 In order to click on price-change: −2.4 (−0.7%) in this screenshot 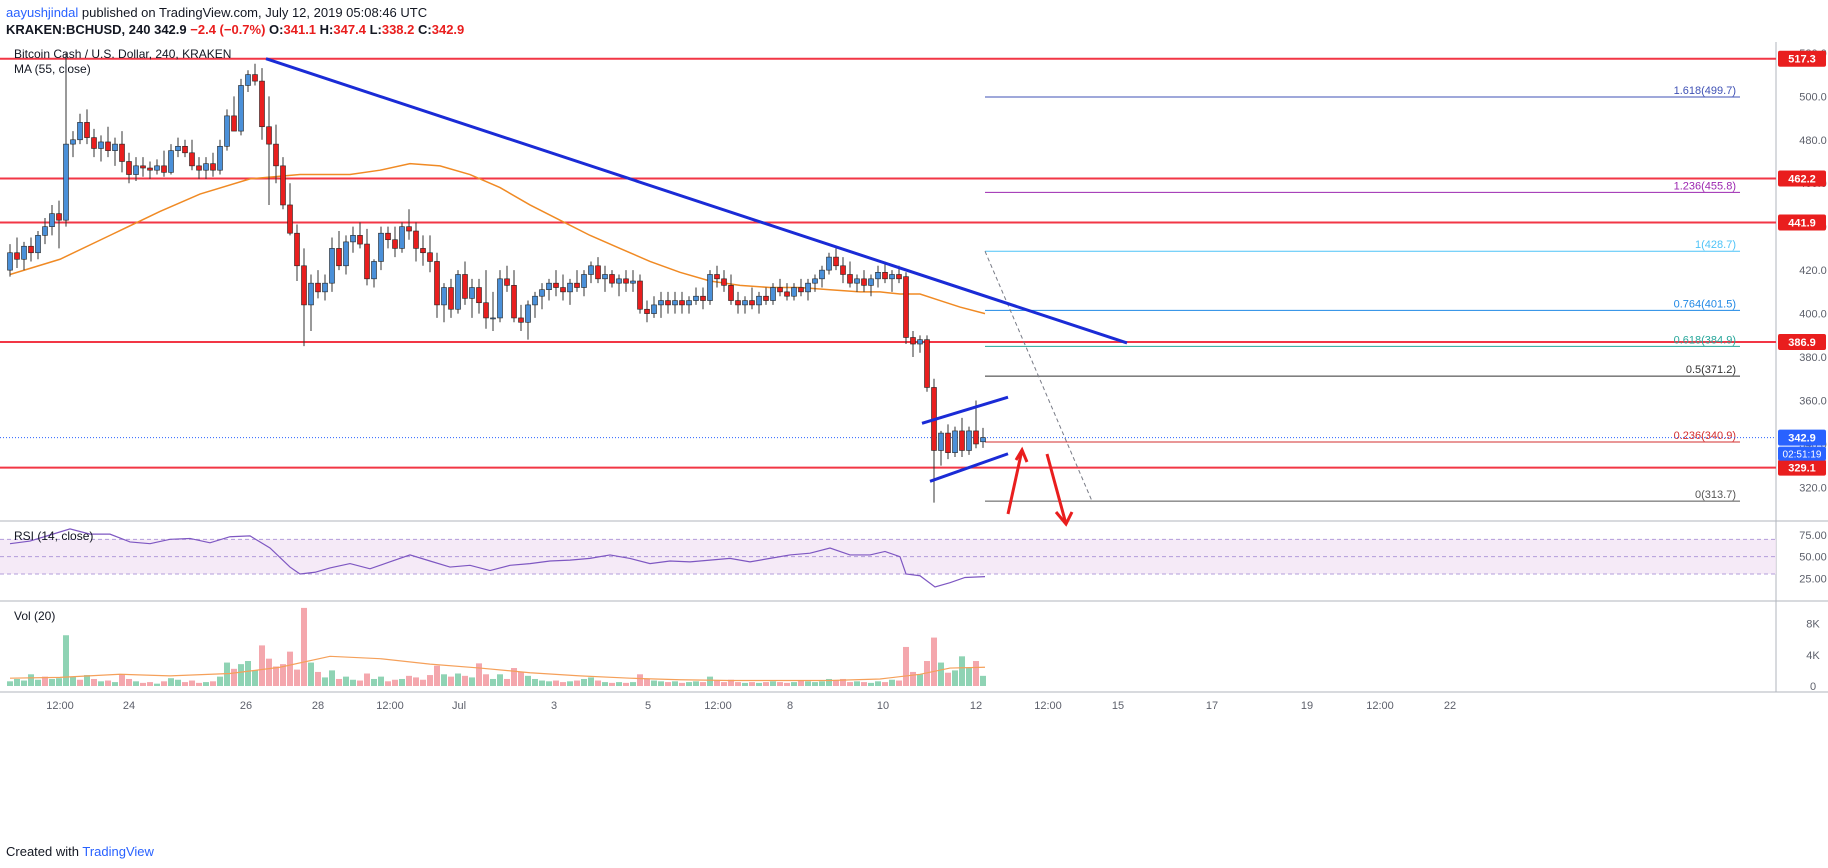, I will do `click(228, 29)`.